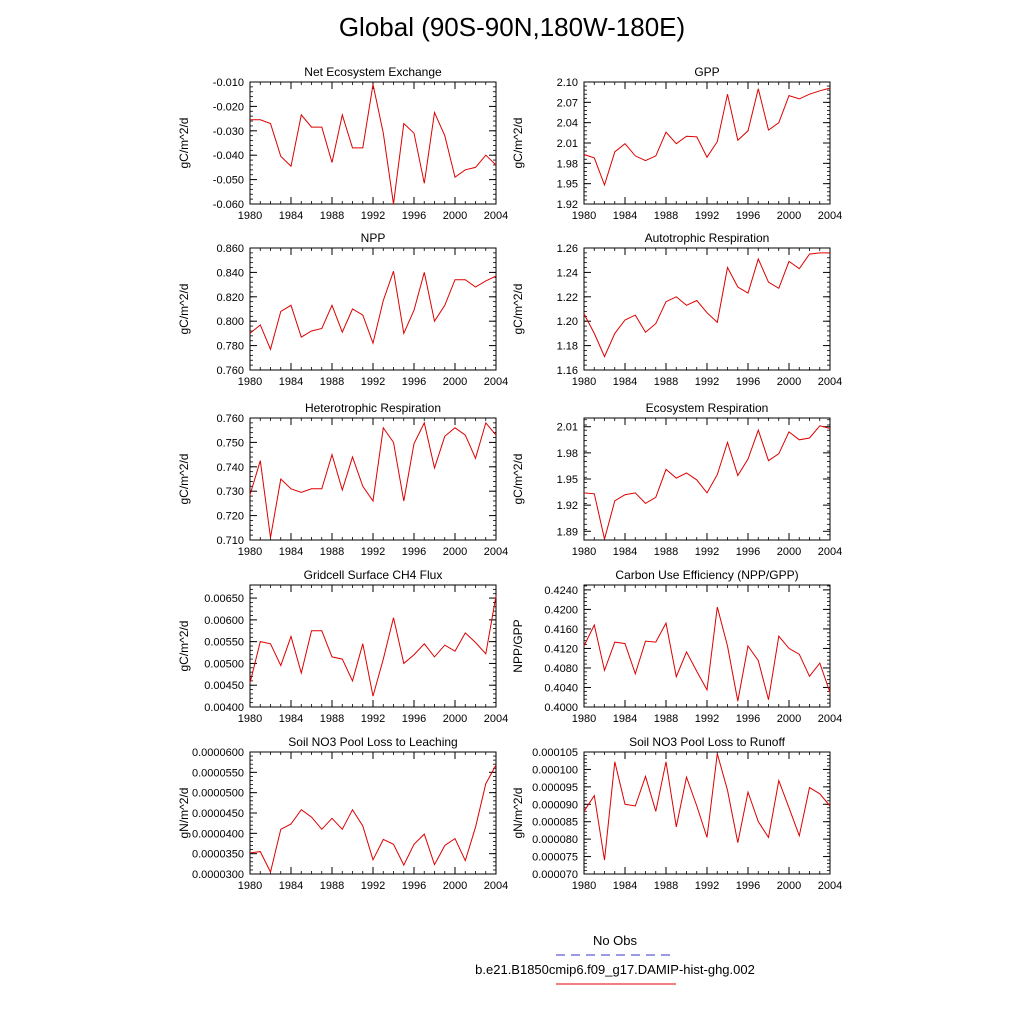 The width and height of the screenshot is (1024, 1024). Describe the element at coordinates (218, 773) in the screenshot. I see `chart-soil-no3-pool-loss-to-leaching-ytick-label: 0.0000550` at that location.